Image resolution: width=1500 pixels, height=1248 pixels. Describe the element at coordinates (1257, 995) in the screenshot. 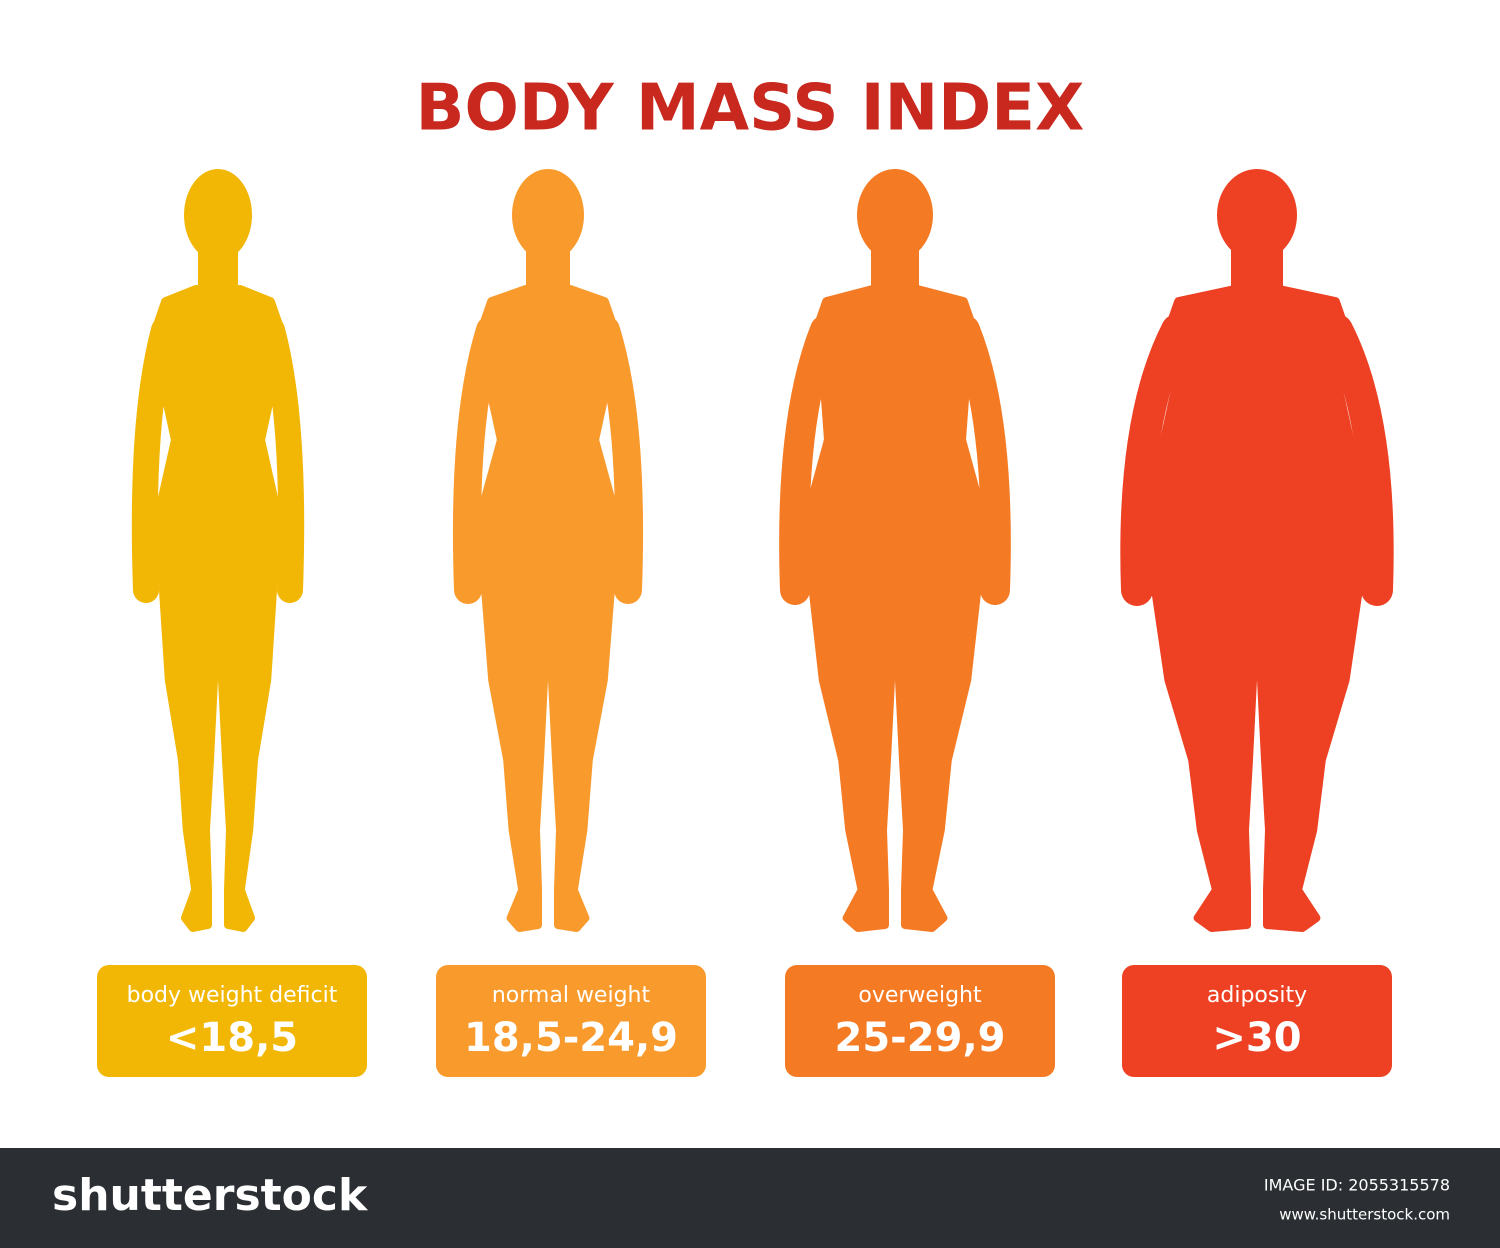

I see `category-label: adiposity` at that location.